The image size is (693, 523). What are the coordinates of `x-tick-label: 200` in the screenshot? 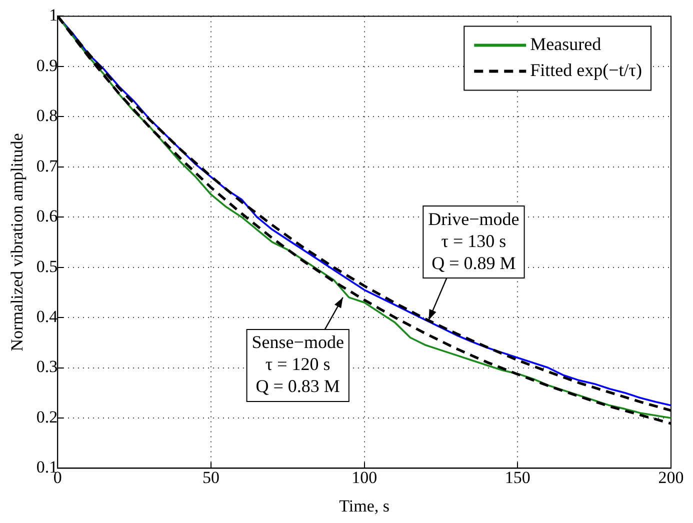 It's located at (671, 477).